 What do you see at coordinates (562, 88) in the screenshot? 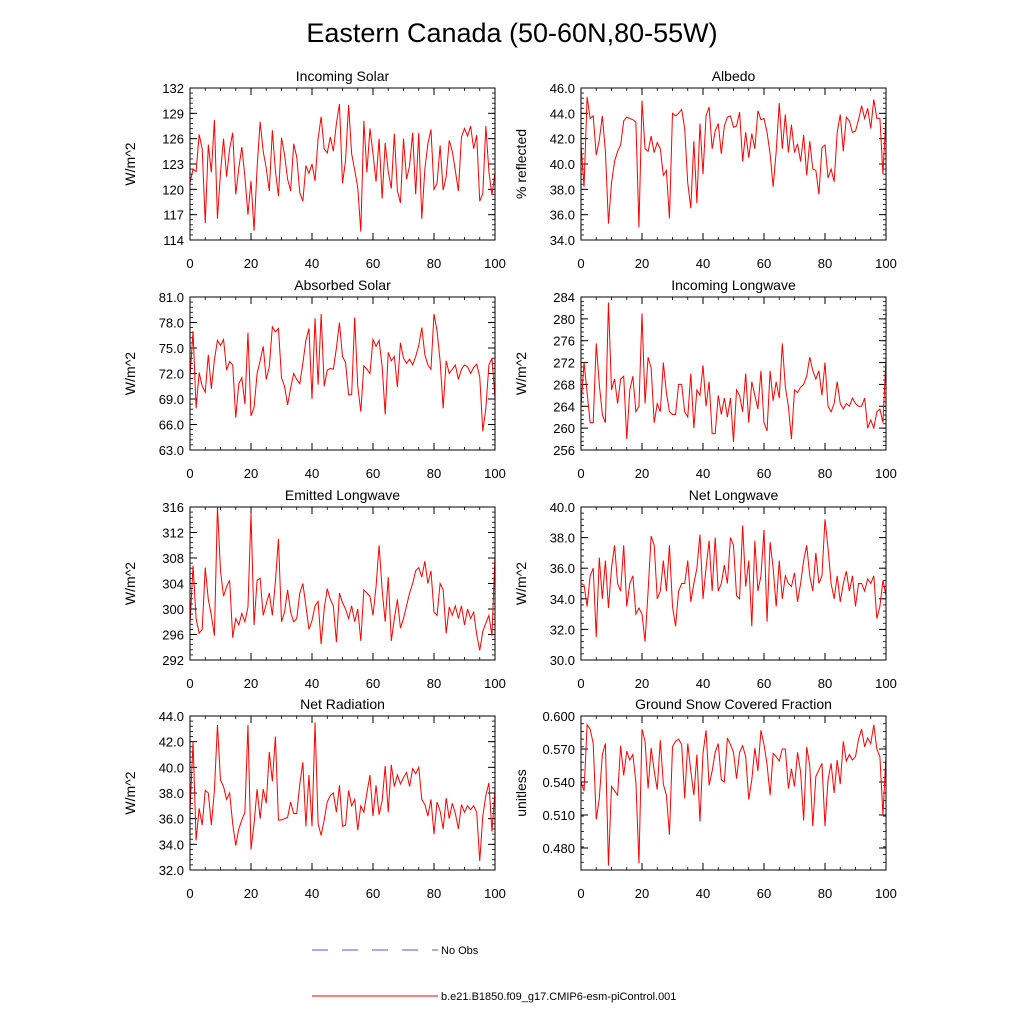
I see `y-tick-label: 46.0` at bounding box center [562, 88].